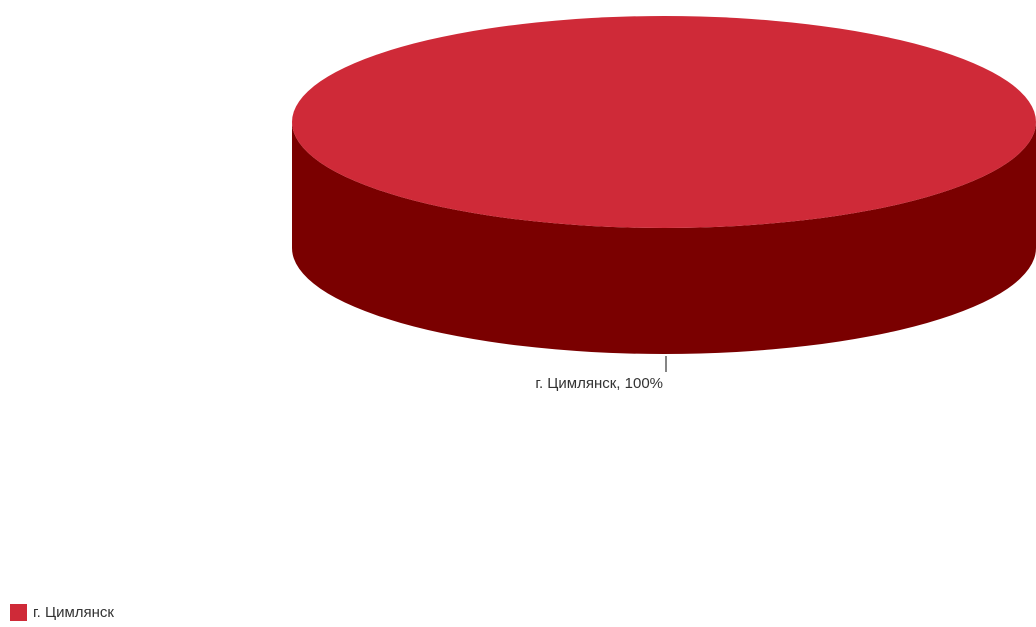  What do you see at coordinates (599, 383) in the screenshot?
I see `data-label: г. Цимлянск, 100%` at bounding box center [599, 383].